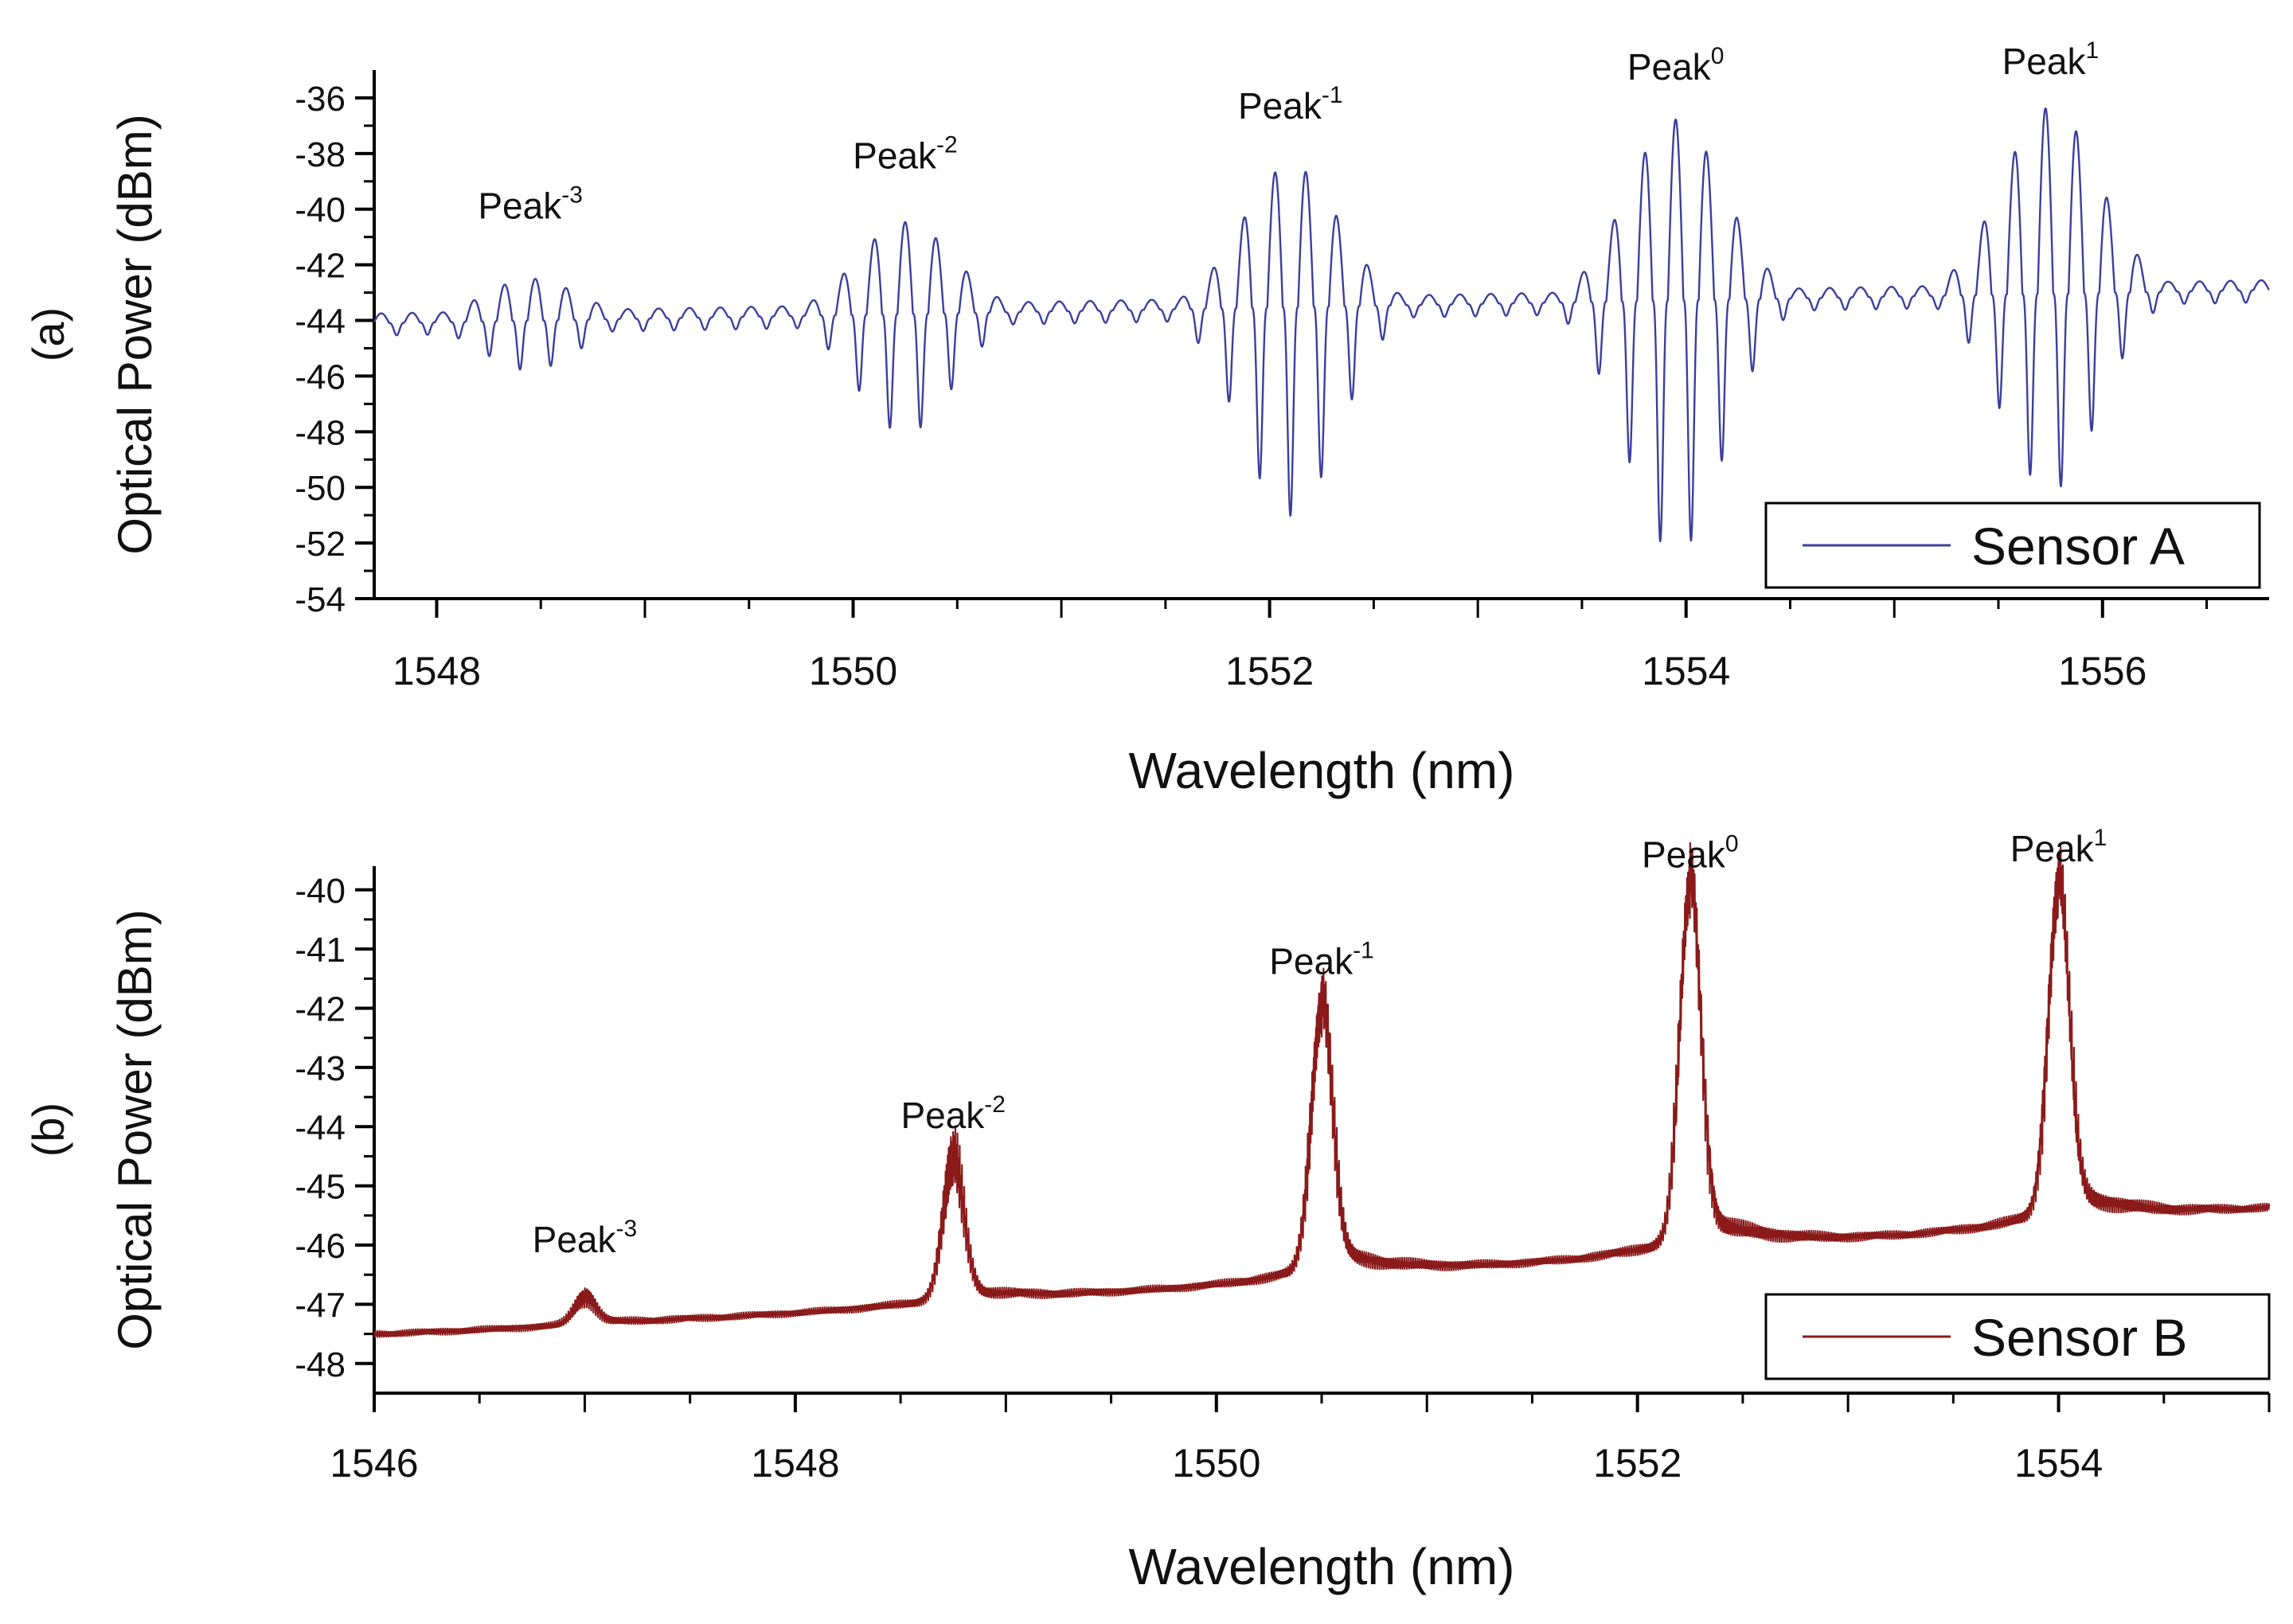 The width and height of the screenshot is (2293, 1624). Describe the element at coordinates (374, 1463) in the screenshot. I see `x-tick-label: 1546` at that location.